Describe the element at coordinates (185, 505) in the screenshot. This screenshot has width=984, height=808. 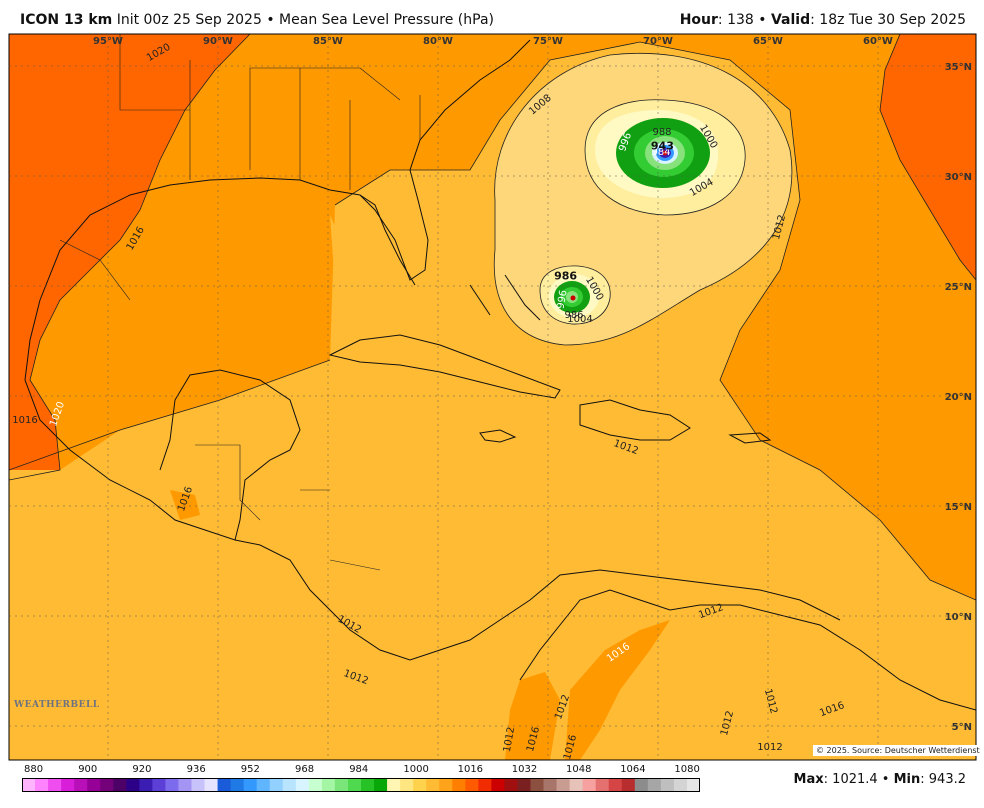
I see `fill-1016-yucatan` at that location.